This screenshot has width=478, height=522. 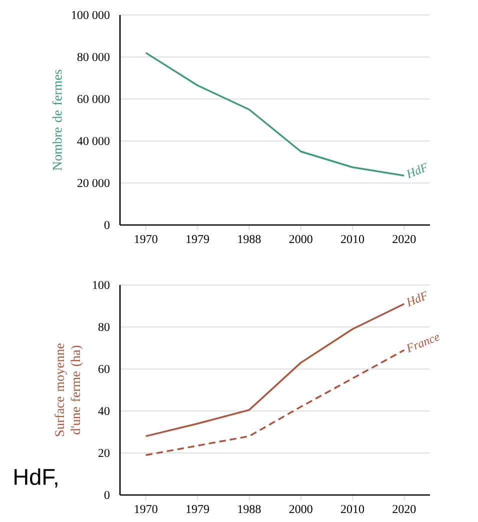 I want to click on y-tick-label: 100 000, so click(x=91, y=15).